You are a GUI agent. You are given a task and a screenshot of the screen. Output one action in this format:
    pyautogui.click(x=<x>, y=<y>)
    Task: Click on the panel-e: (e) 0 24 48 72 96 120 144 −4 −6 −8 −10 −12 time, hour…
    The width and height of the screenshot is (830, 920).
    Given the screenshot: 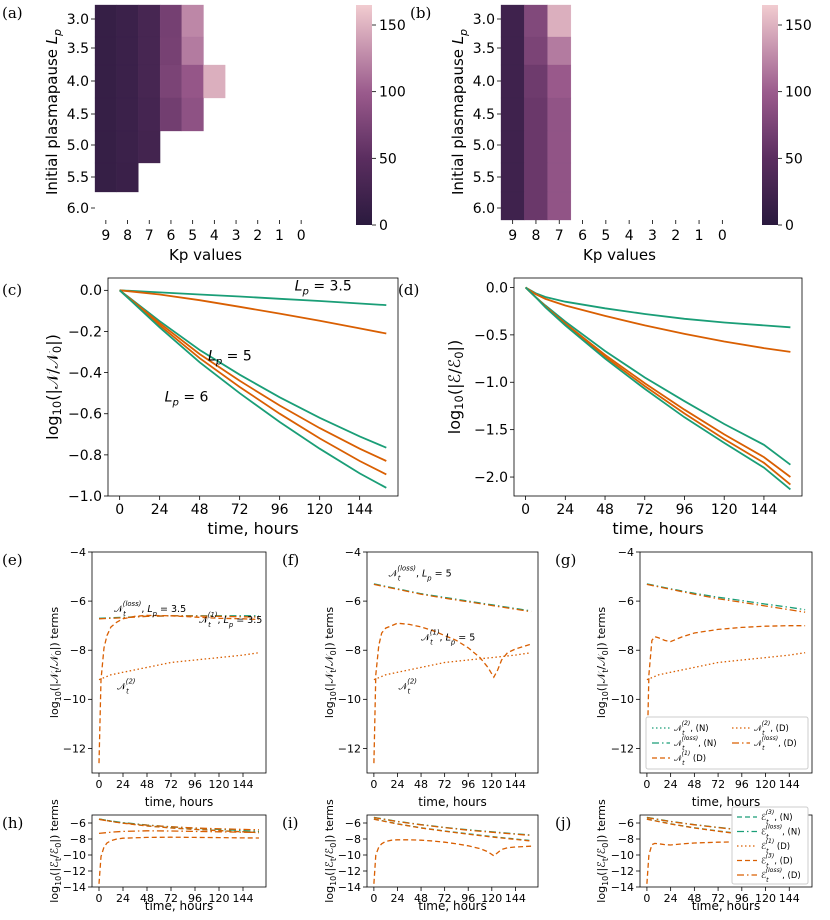 What is the action you would take?
    pyautogui.click(x=134, y=677)
    